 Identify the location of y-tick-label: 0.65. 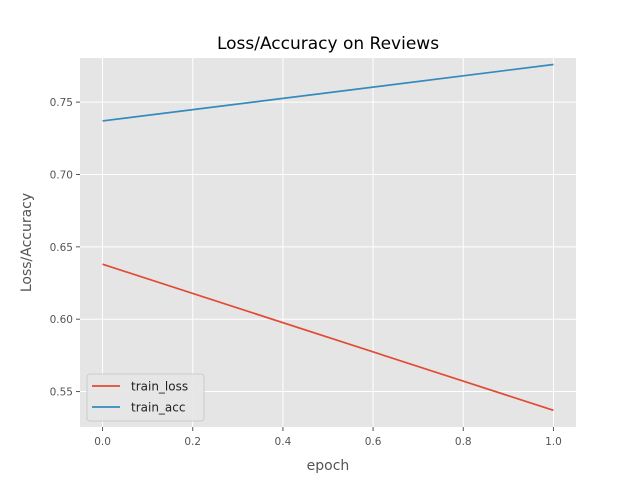
(61, 248).